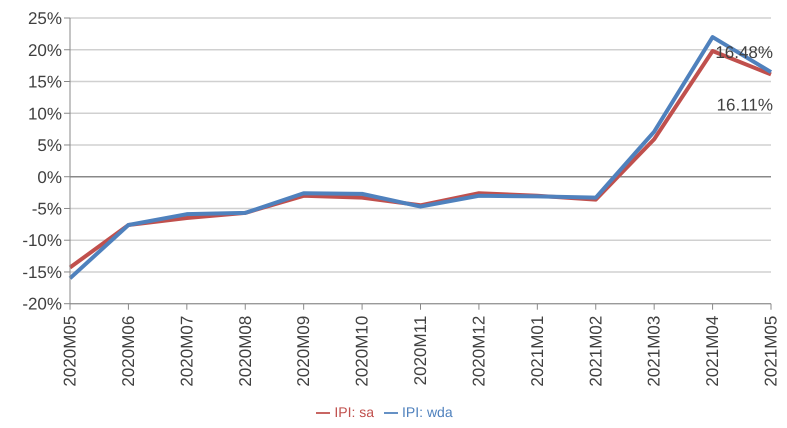 The image size is (787, 428). What do you see at coordinates (128, 351) in the screenshot?
I see `x-tick-label: 2020M06` at bounding box center [128, 351].